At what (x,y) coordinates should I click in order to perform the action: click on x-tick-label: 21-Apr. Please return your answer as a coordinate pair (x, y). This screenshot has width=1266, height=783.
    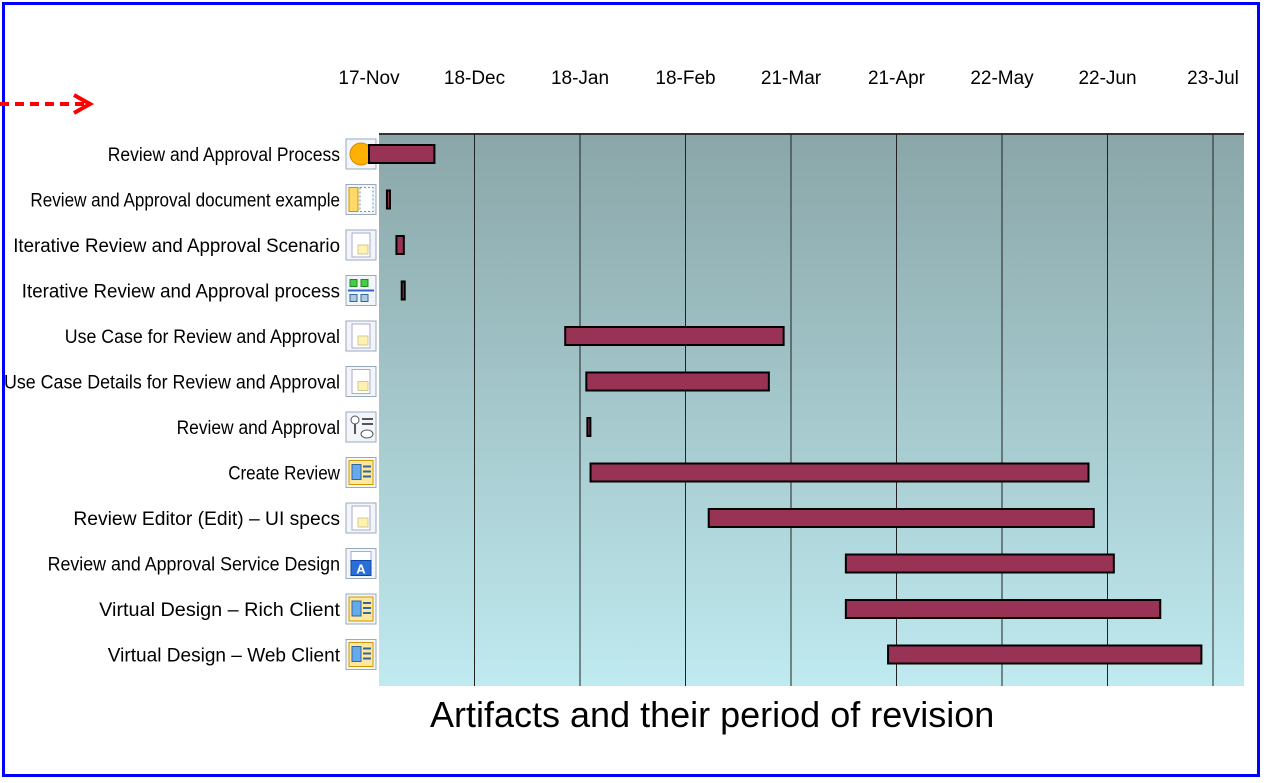
    Looking at the image, I should click on (897, 78).